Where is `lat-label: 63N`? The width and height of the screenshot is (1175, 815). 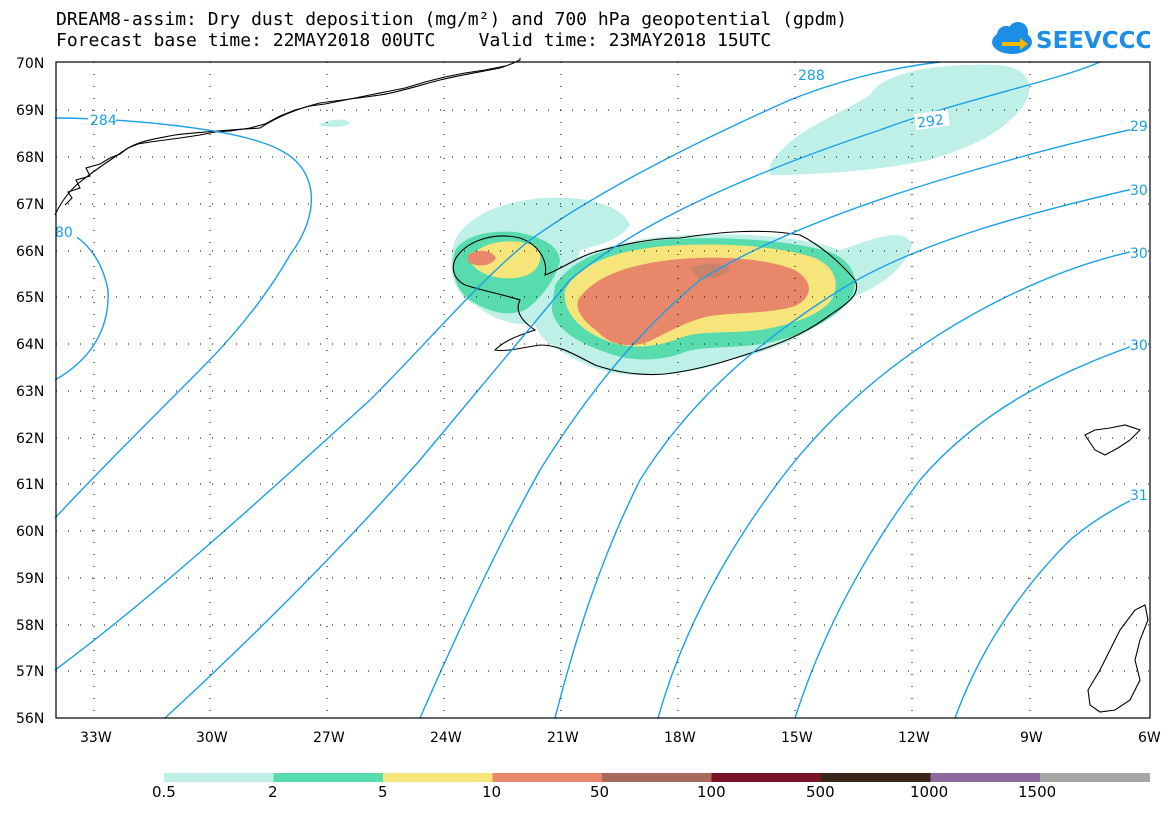 lat-label: 63N is located at coordinates (30, 392).